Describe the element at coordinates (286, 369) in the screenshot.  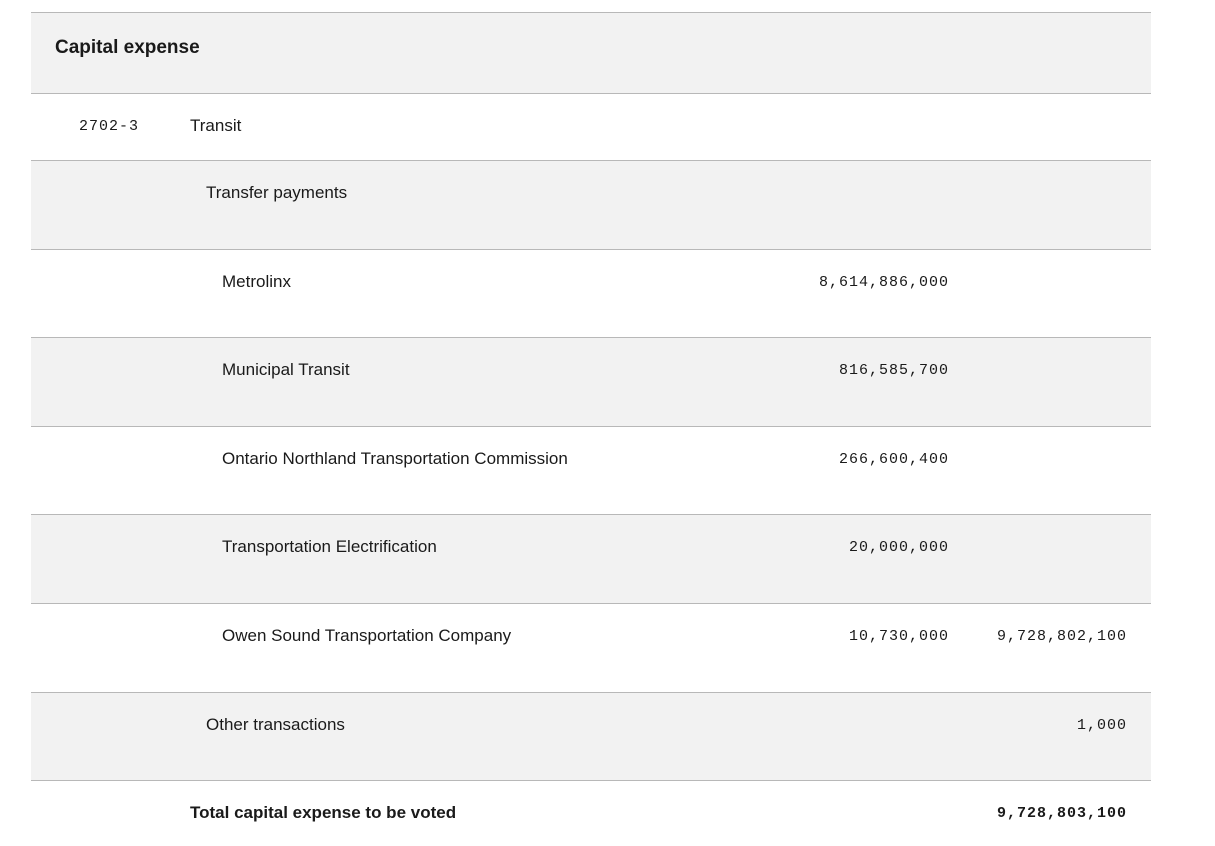
I see `item-label: Municipal Transit` at that location.